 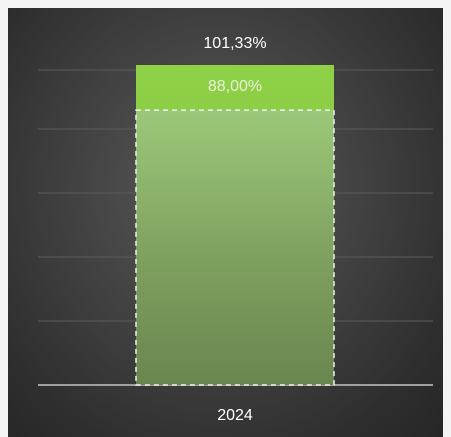 I want to click on labels: 101,33% 88,00% 2024, so click(x=234, y=229).